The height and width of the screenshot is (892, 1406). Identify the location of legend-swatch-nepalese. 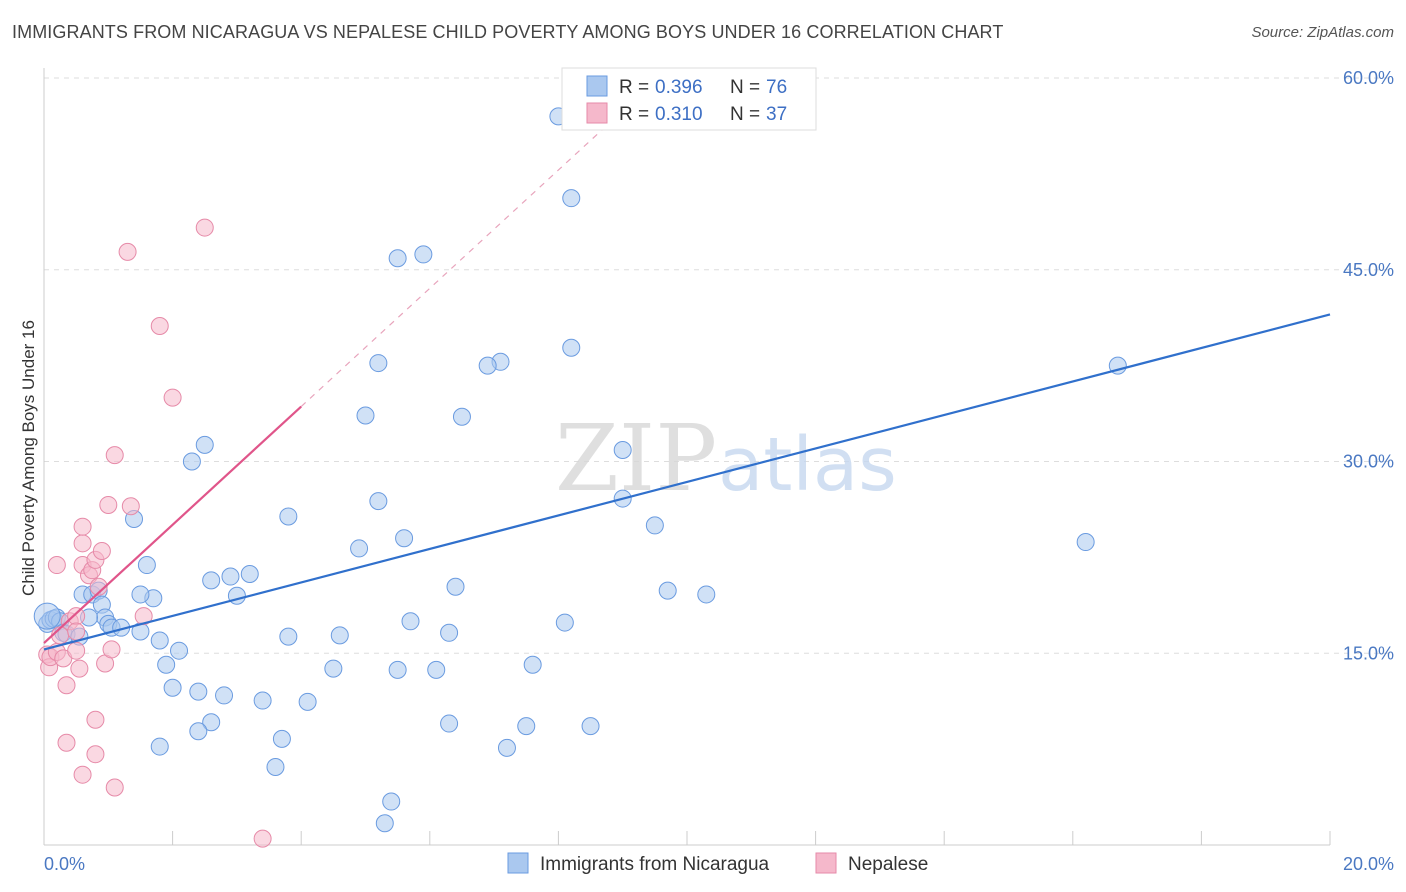
(597, 113).